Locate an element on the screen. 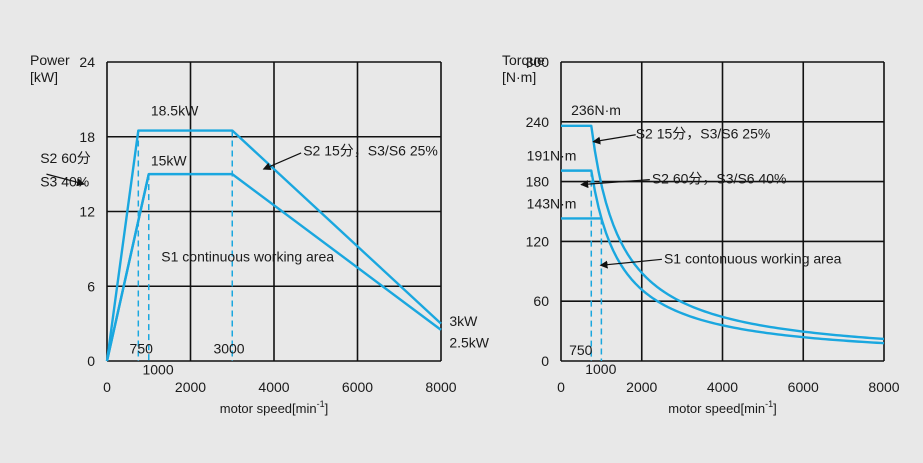 The height and width of the screenshot is (463, 923). annotation-label: 191N·m is located at coordinates (552, 156).